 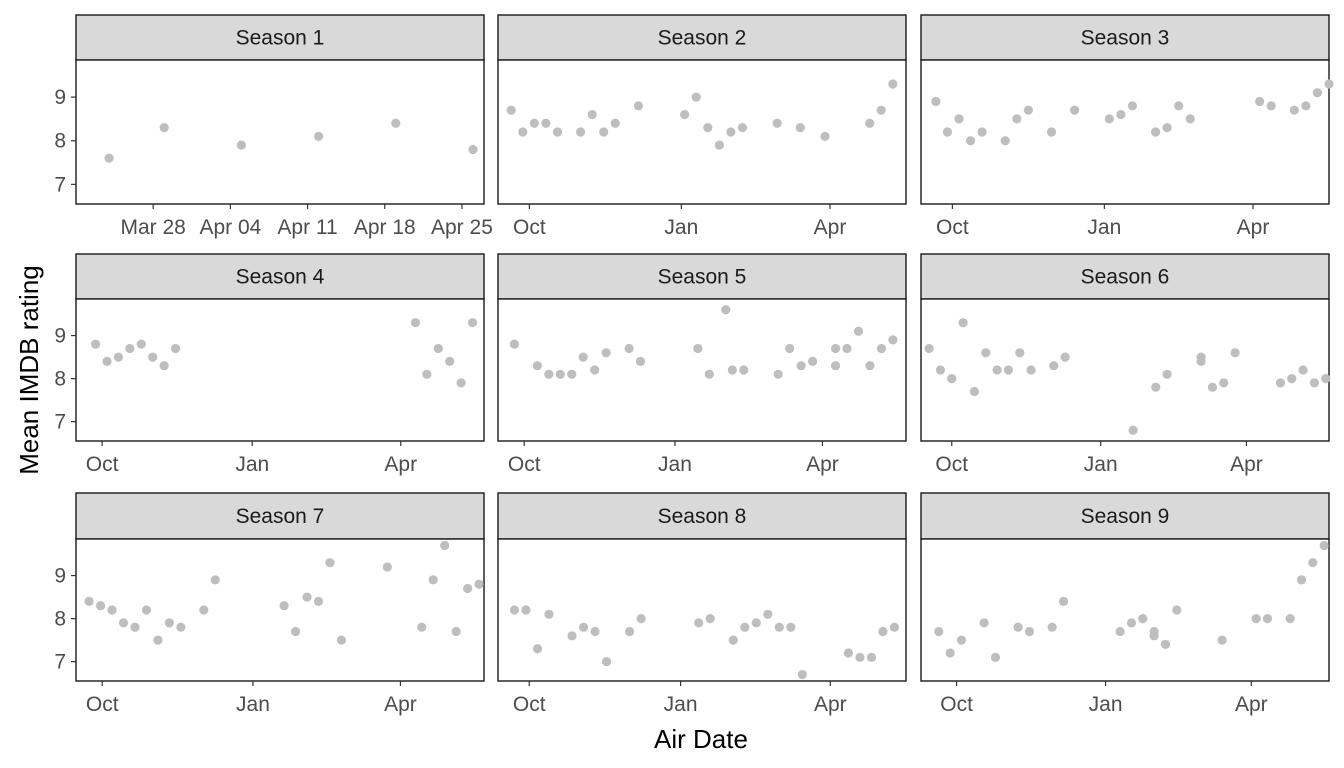 I want to click on y-axis-title: Mean IMDB rating, so click(x=29, y=370).